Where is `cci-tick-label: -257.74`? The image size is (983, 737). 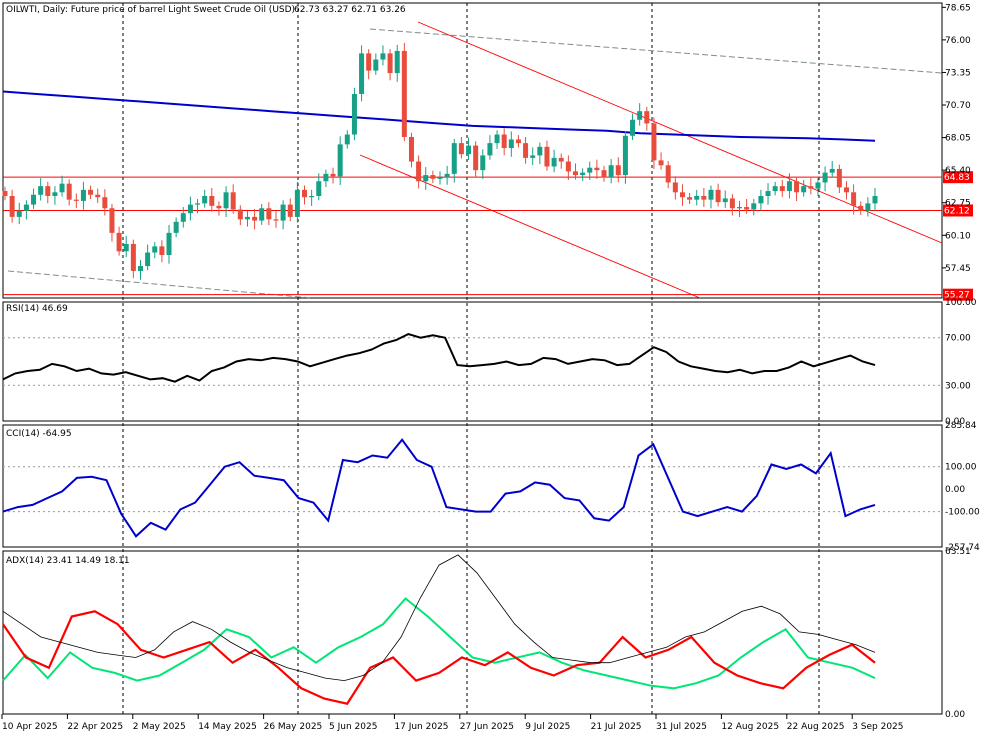
cci-tick-label: -257.74 is located at coordinates (962, 548).